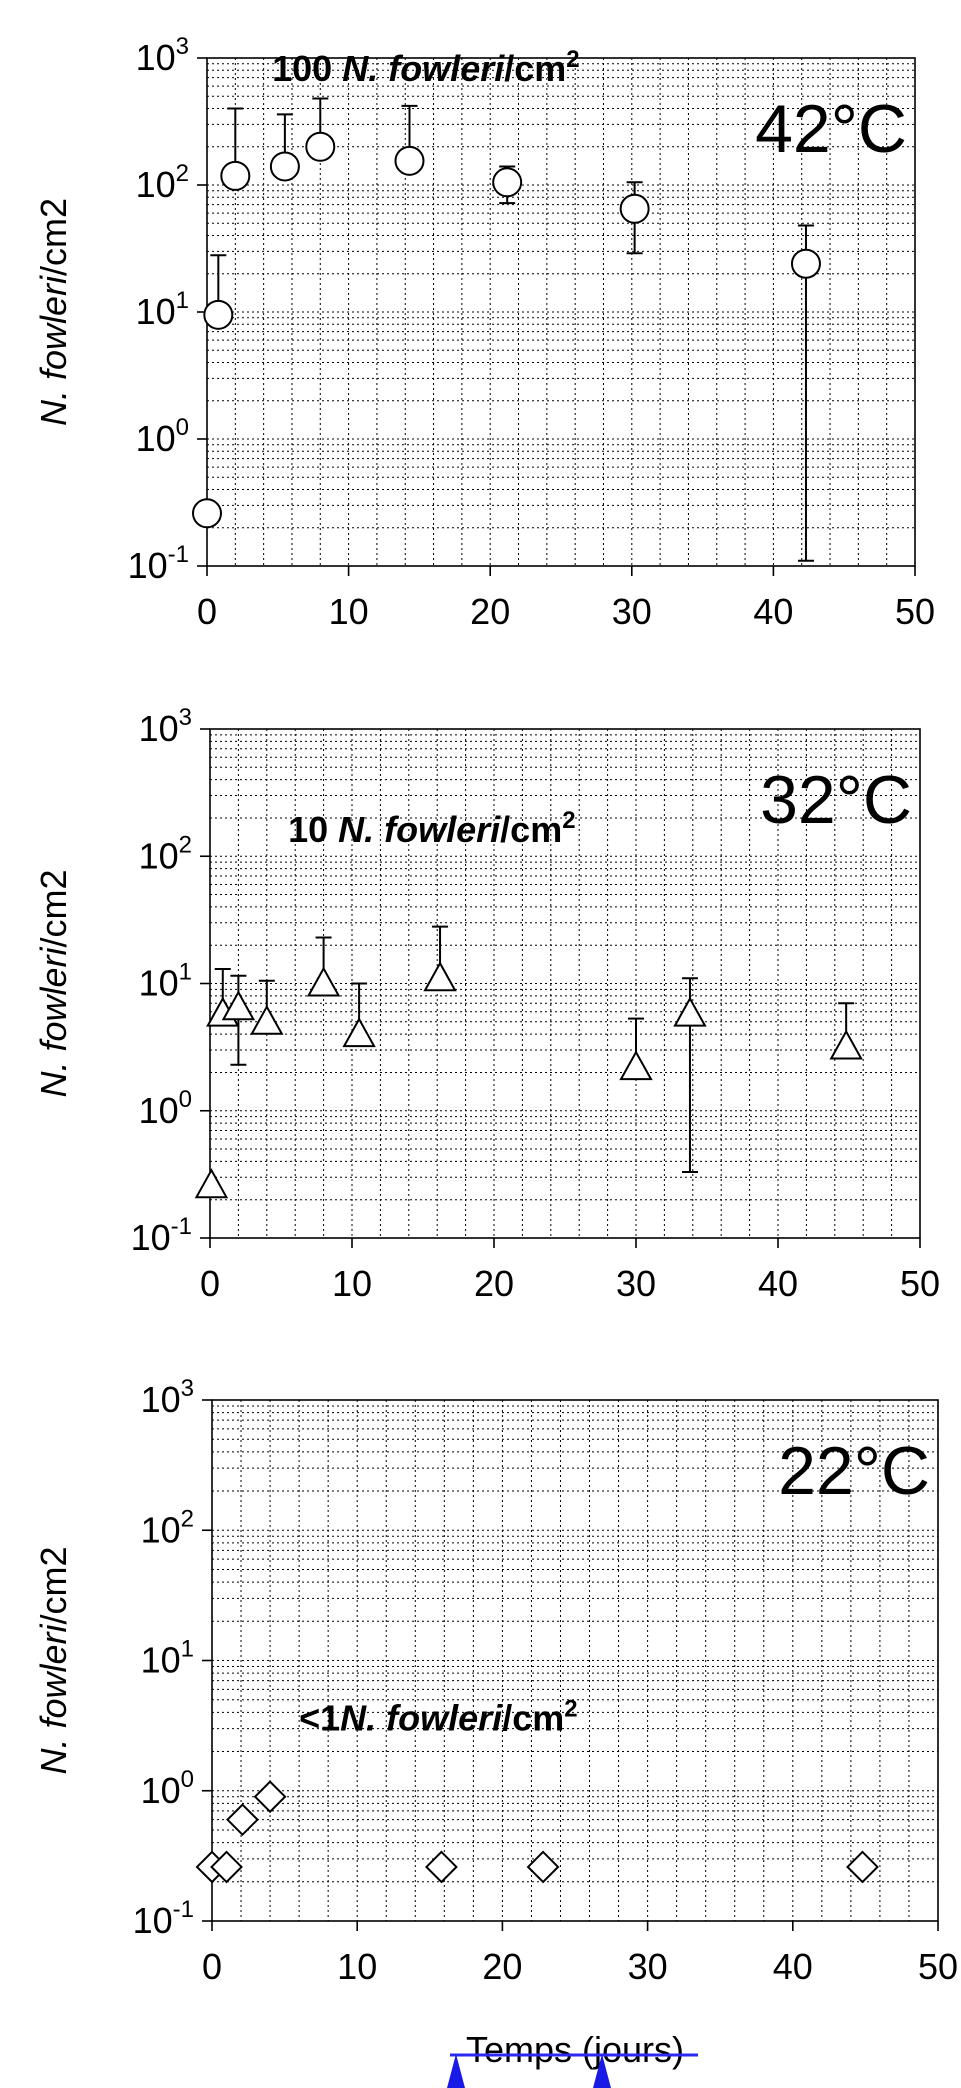 The width and height of the screenshot is (961, 2088). What do you see at coordinates (319, 1718) in the screenshot?
I see `annotation-count: <1` at bounding box center [319, 1718].